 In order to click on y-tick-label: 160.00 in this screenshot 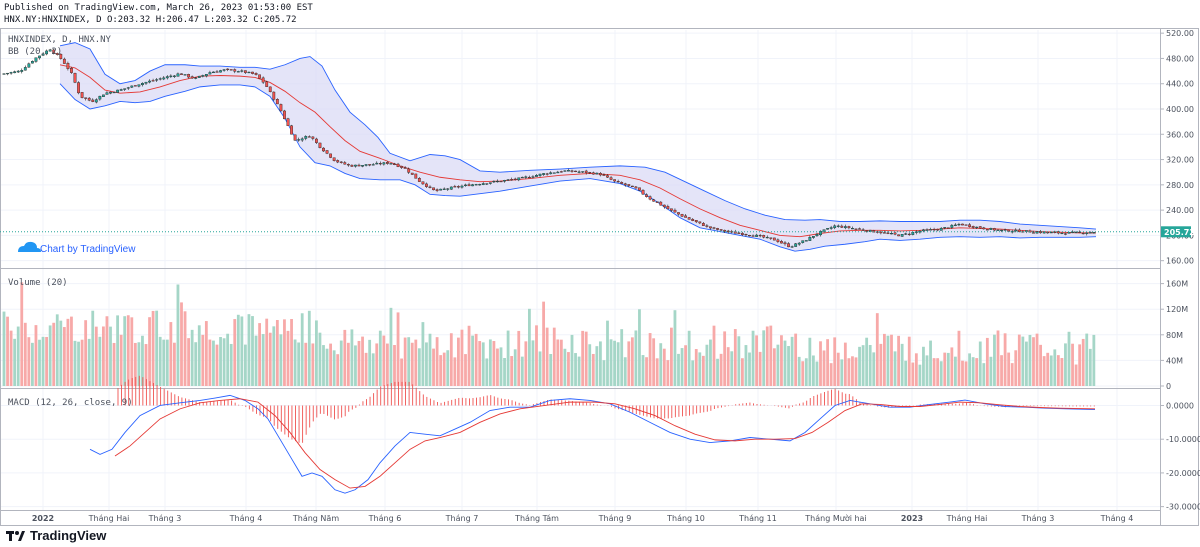, I will do `click(1180, 261)`.